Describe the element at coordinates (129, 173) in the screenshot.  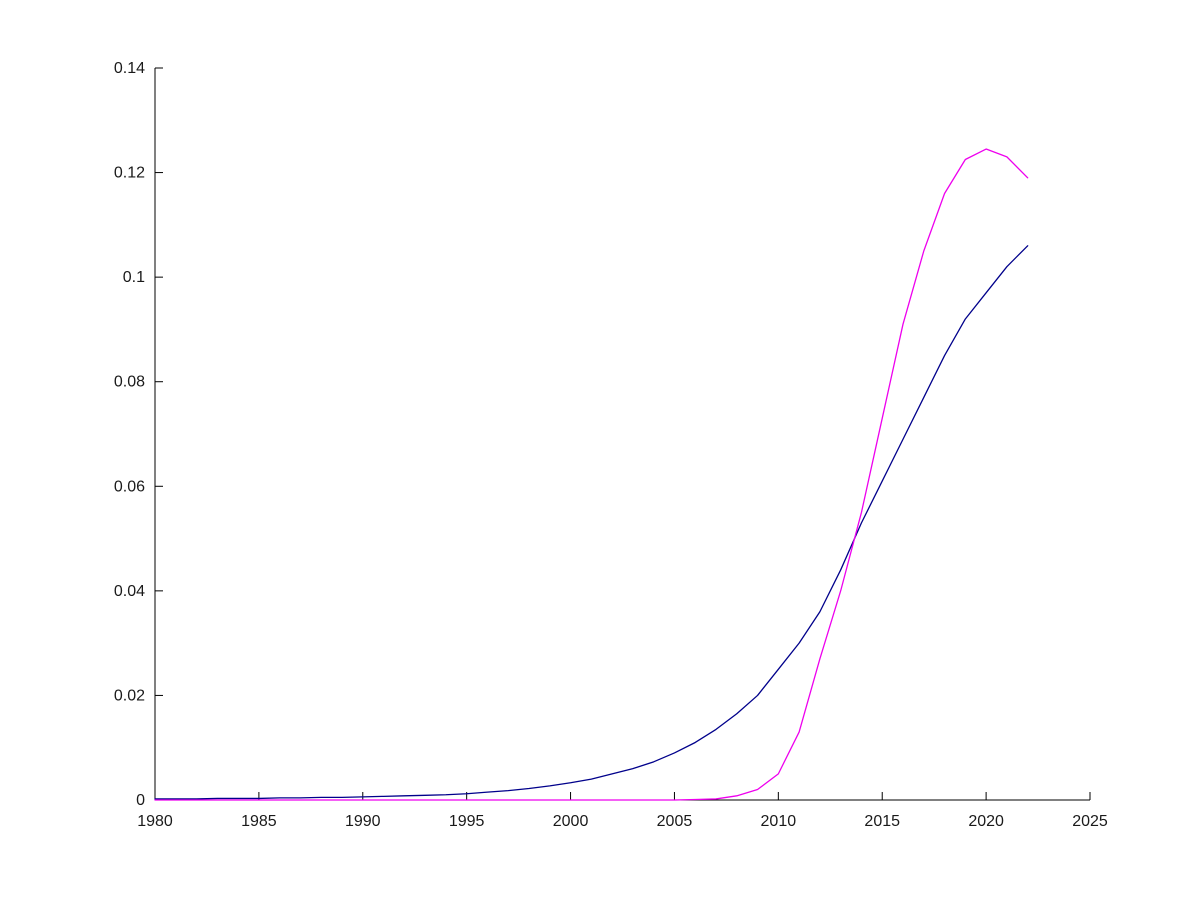
I see `y-tick-label: 0.12` at that location.